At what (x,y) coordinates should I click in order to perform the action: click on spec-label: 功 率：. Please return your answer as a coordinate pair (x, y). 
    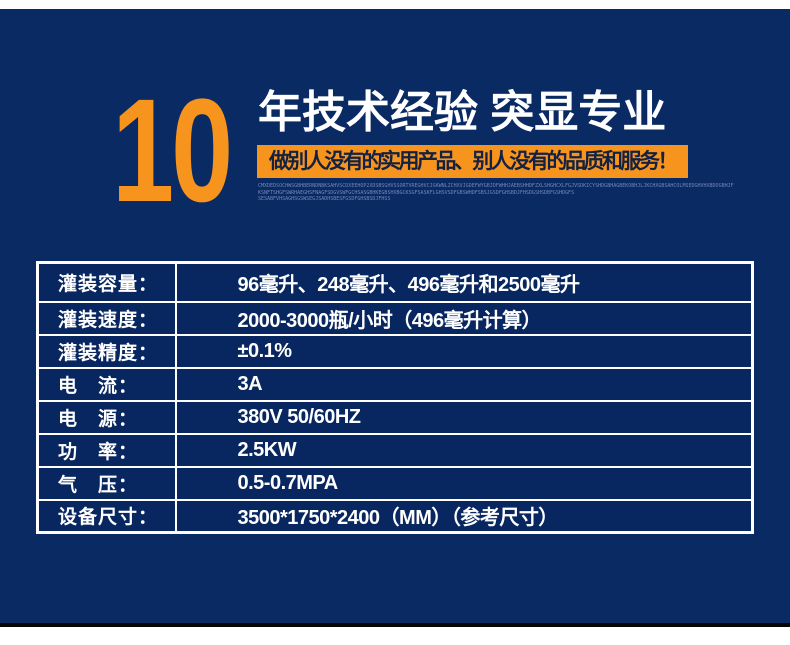
    Looking at the image, I should click on (106, 450).